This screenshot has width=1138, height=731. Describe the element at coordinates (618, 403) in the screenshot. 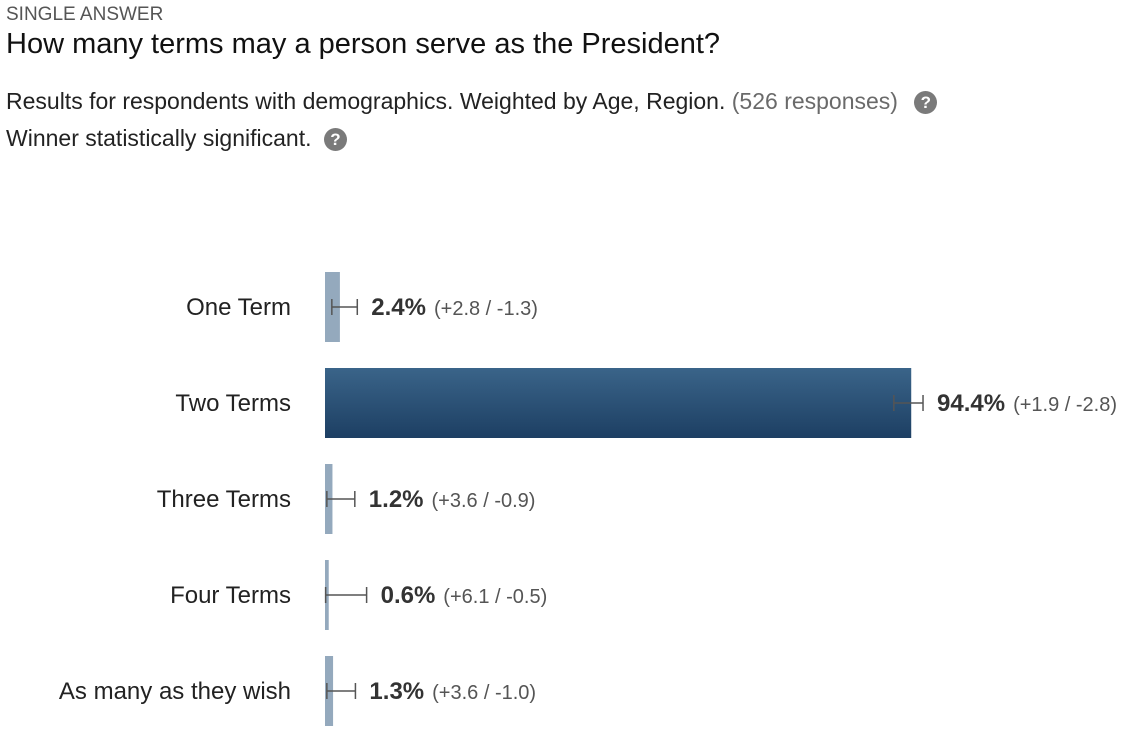

I see `bar` at that location.